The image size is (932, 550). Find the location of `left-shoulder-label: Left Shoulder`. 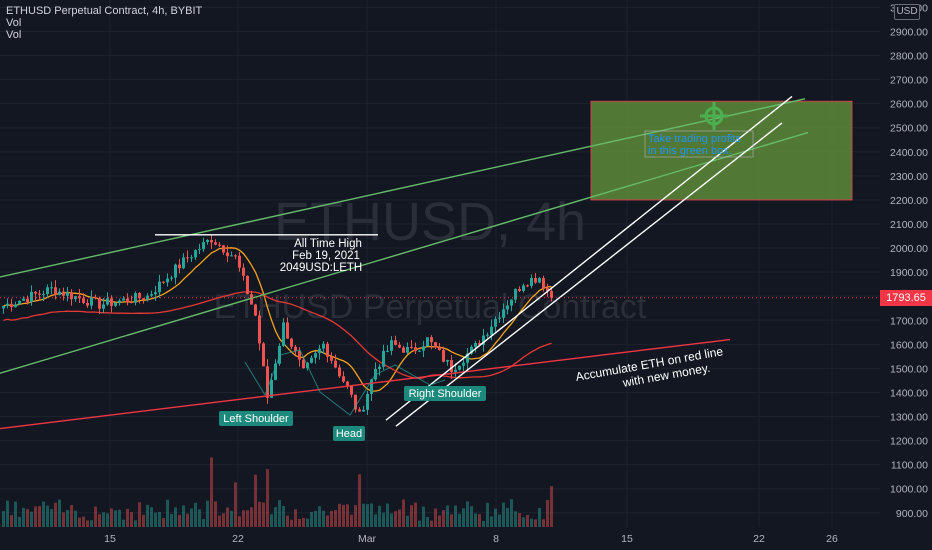

left-shoulder-label: Left Shoulder is located at coordinates (256, 419).